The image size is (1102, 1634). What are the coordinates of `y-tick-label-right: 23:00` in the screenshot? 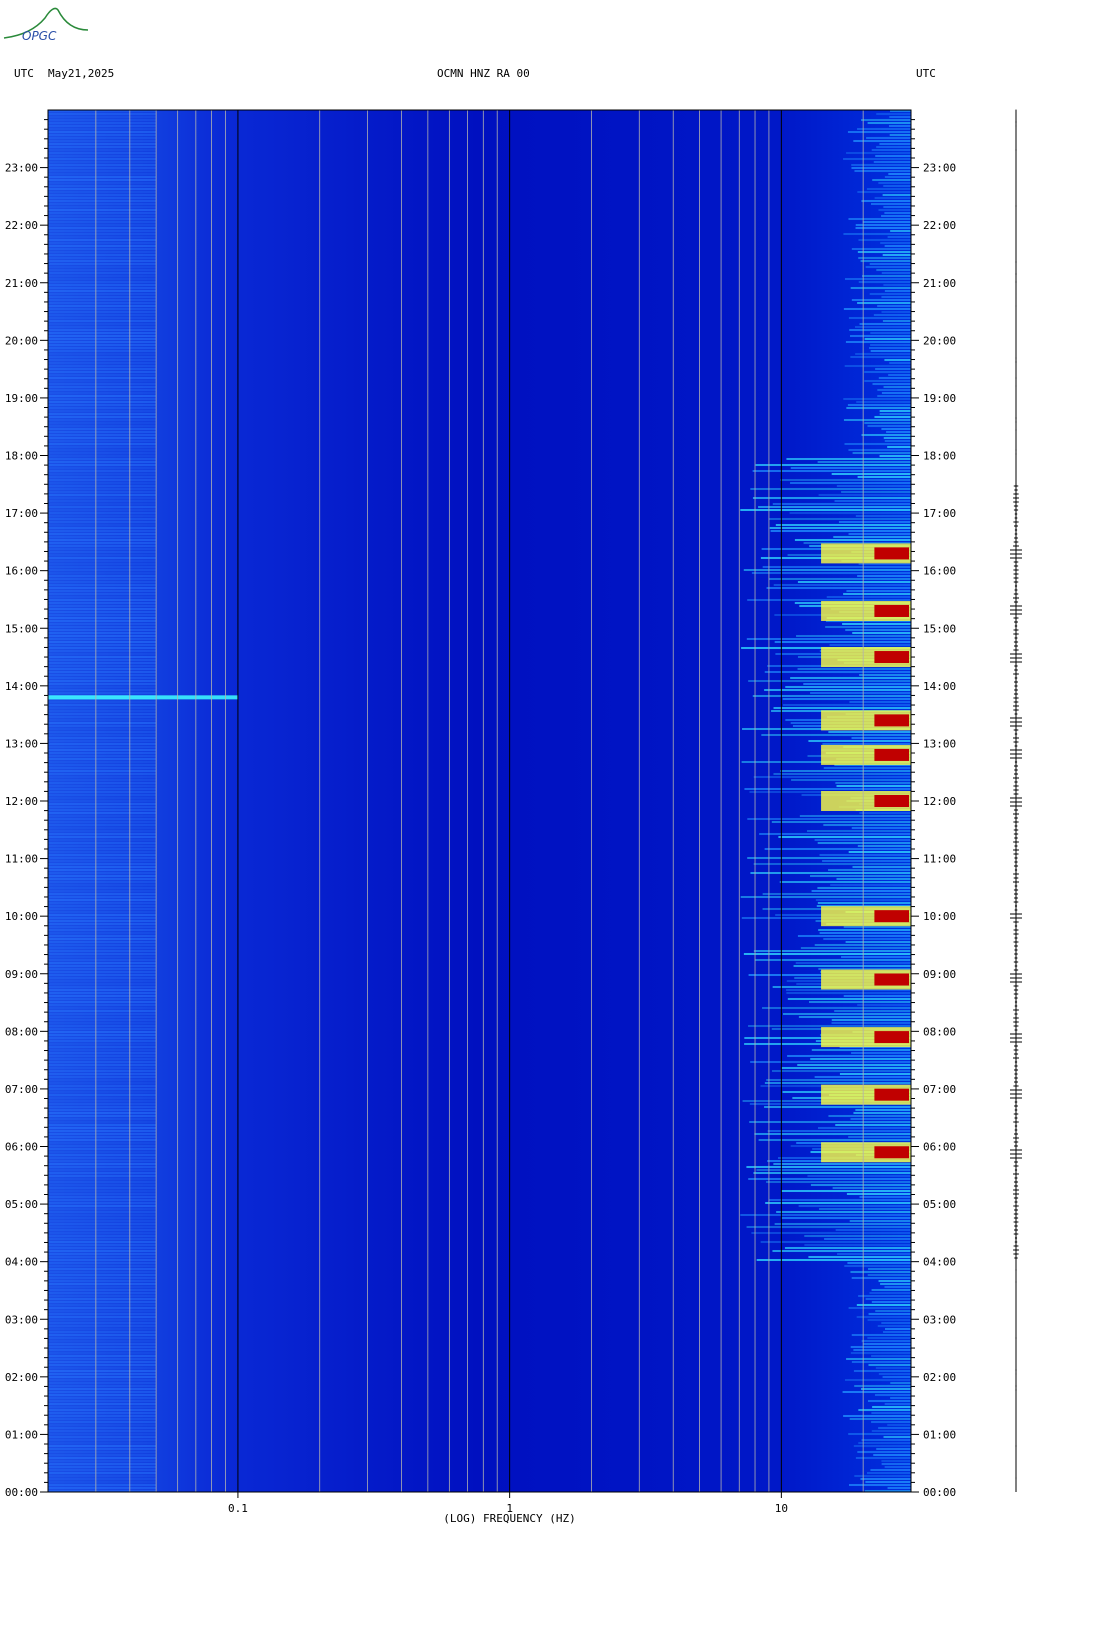 It's located at (939, 168).